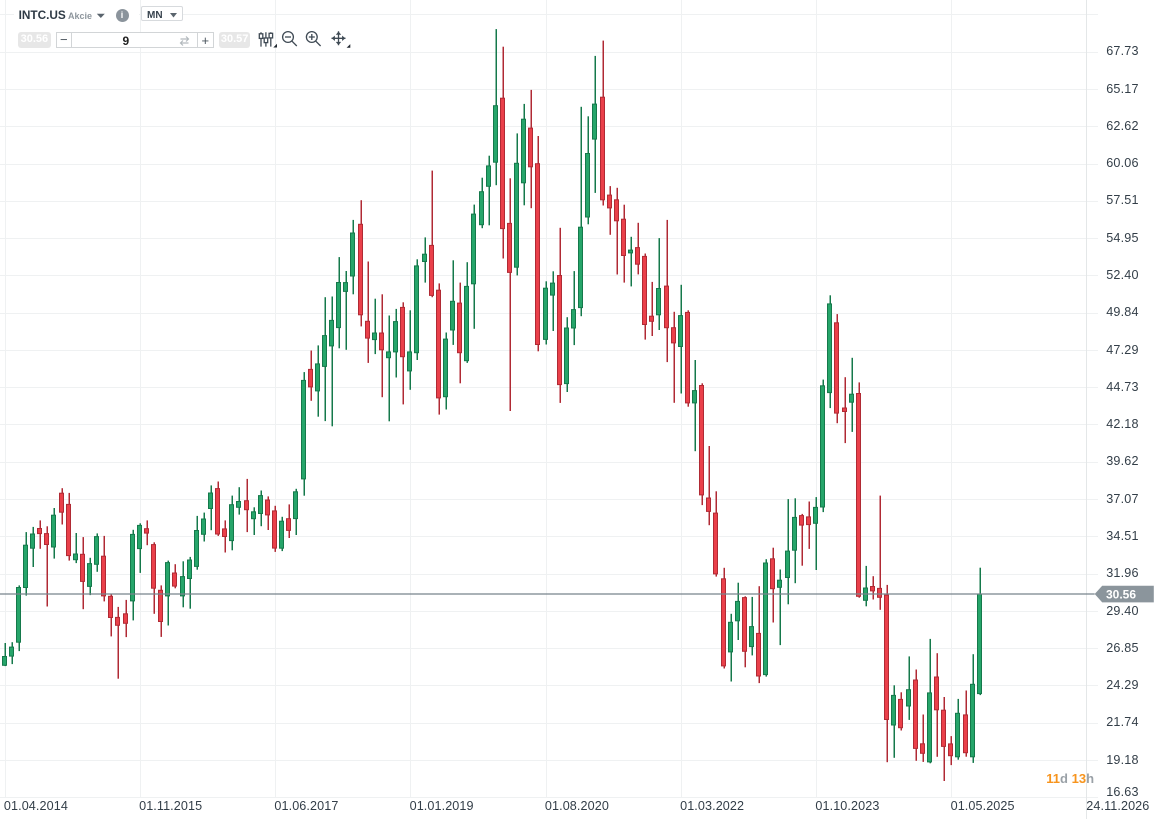 The height and width of the screenshot is (819, 1159). What do you see at coordinates (1121, 594) in the screenshot?
I see `svg-text: 30.56` at bounding box center [1121, 594].